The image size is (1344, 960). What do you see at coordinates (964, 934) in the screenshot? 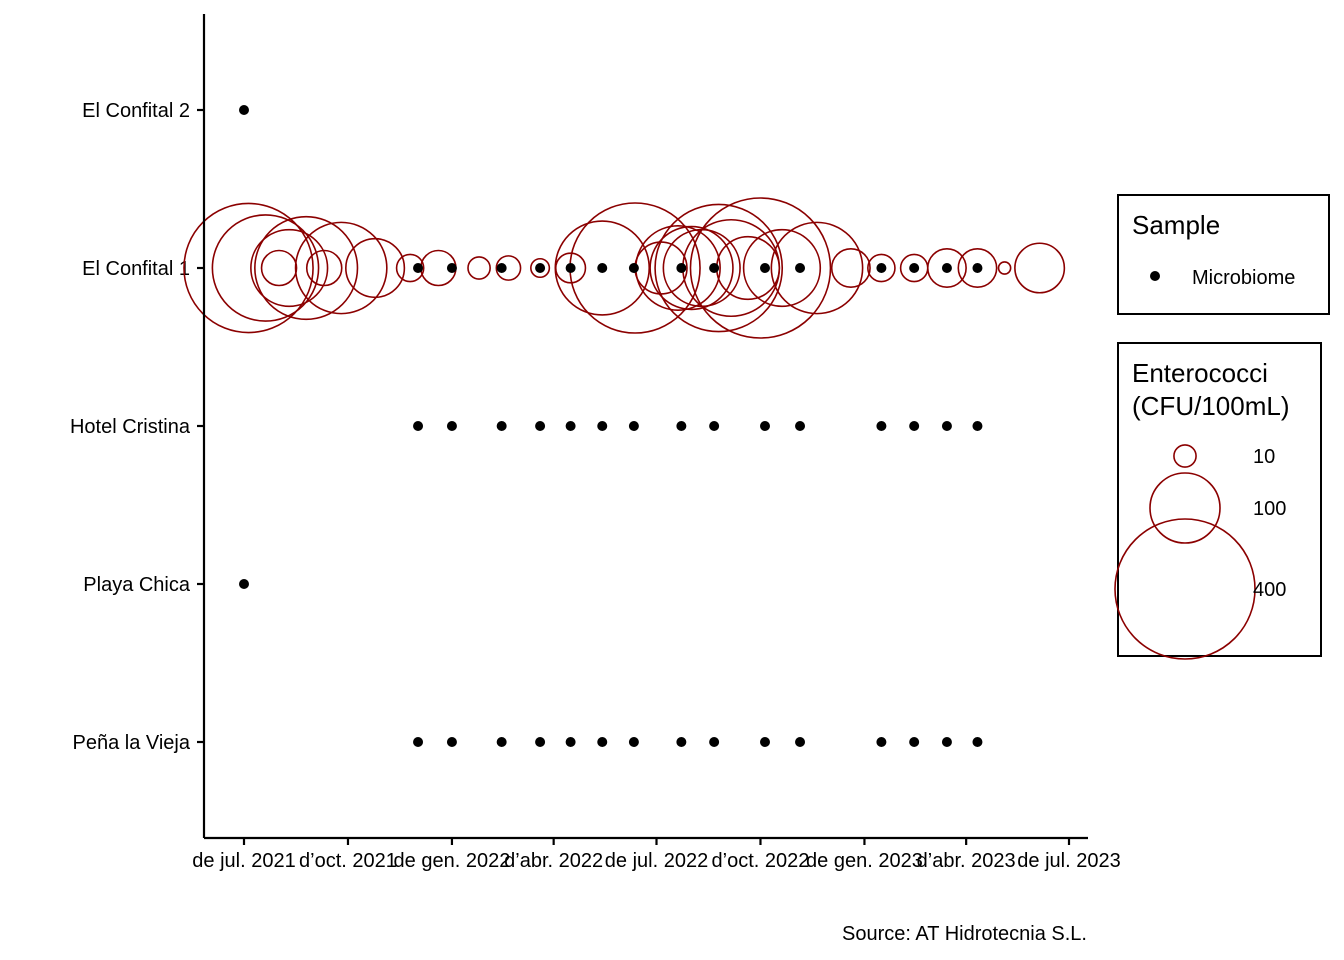
I see `source-caption: Source: AT Hidrotecnia S.L.` at bounding box center [964, 934].